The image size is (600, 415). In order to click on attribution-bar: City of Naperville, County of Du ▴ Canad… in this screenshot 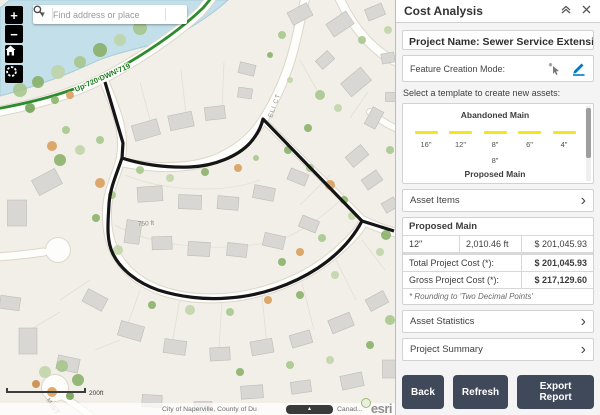, I will do `click(197, 409)`.